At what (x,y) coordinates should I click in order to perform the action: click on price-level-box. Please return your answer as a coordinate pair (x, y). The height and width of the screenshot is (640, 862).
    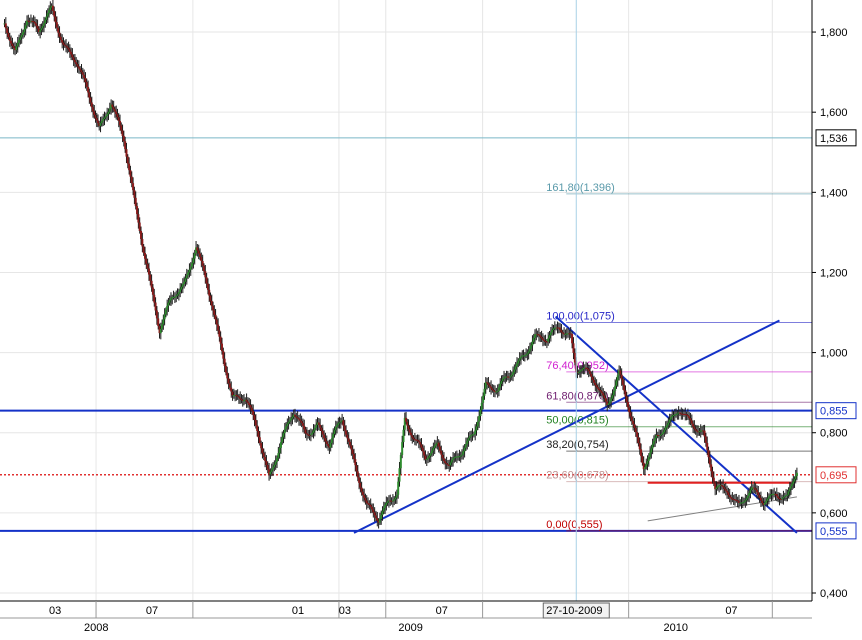
    Looking at the image, I should click on (836, 138).